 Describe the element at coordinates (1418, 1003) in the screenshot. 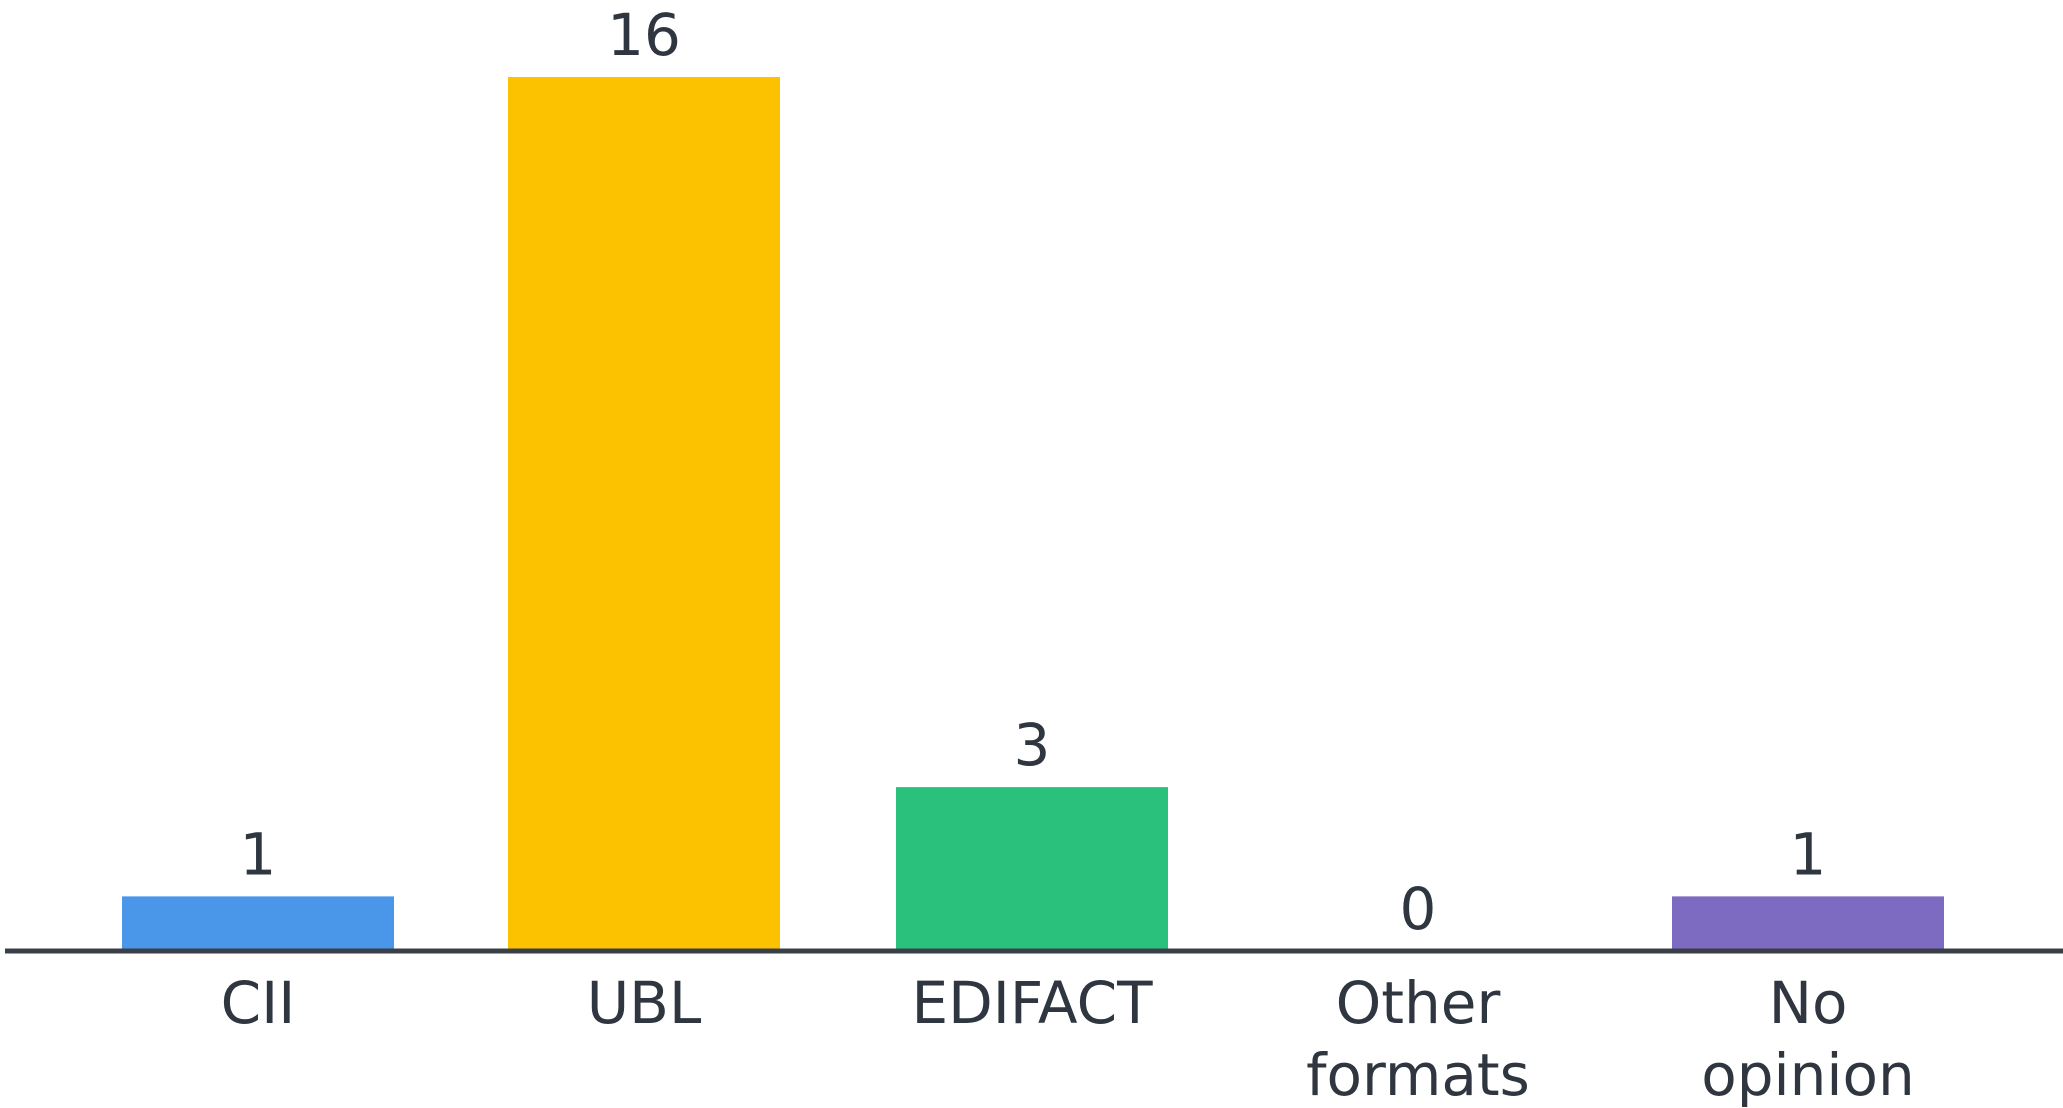

I see `category-label: Other` at that location.